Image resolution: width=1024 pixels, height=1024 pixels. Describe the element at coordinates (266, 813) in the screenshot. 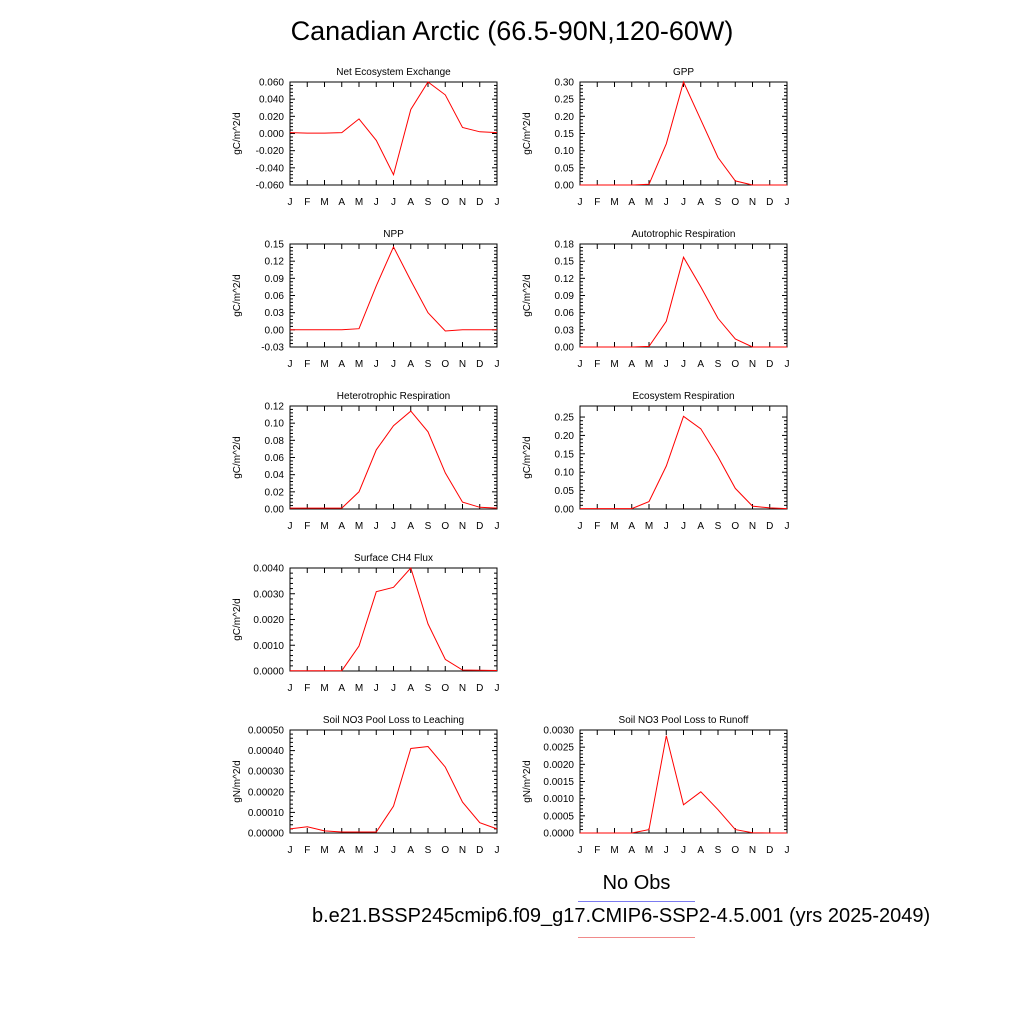

I see `y-tick-label: 0.00010` at that location.